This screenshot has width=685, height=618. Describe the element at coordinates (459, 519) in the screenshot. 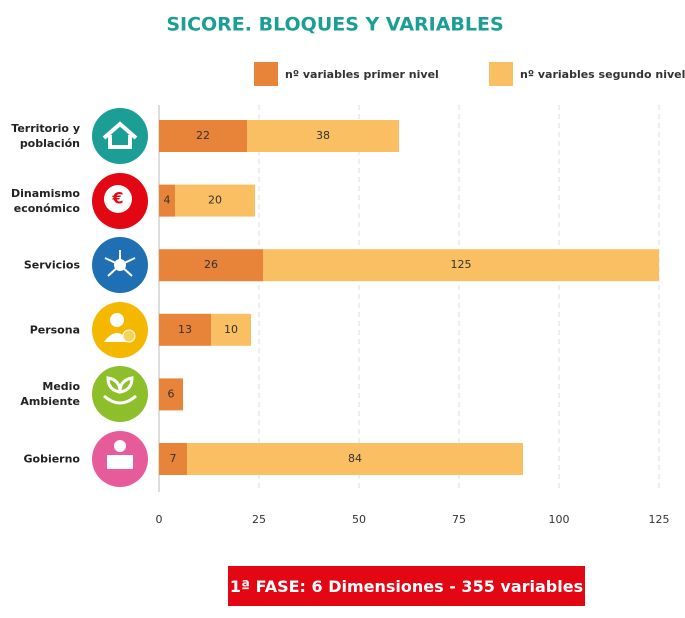

I see `x-tick-label: 75` at that location.